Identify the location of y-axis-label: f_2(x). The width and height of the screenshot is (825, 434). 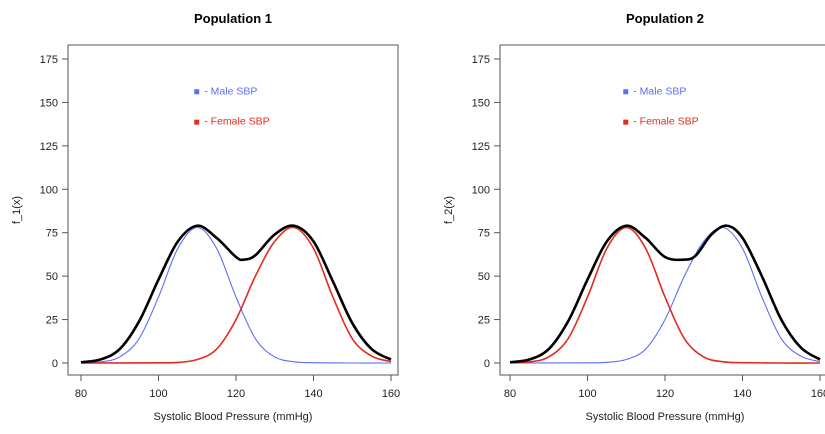
(449, 210).